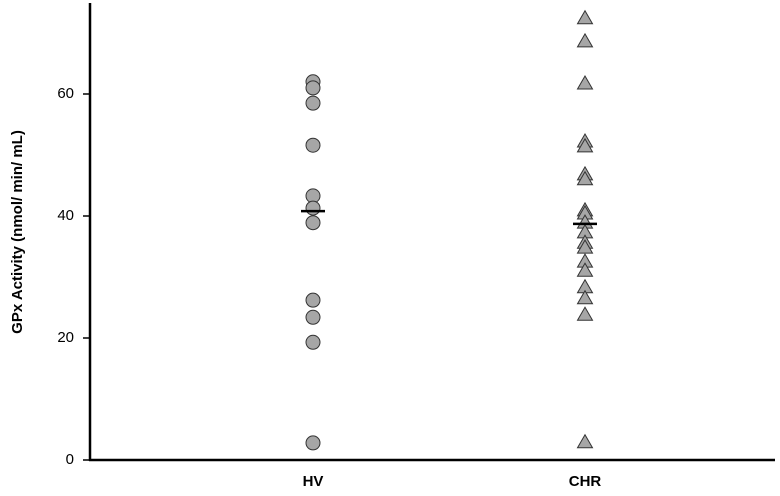  What do you see at coordinates (313, 481) in the screenshot?
I see `x-tick-label: HV` at bounding box center [313, 481].